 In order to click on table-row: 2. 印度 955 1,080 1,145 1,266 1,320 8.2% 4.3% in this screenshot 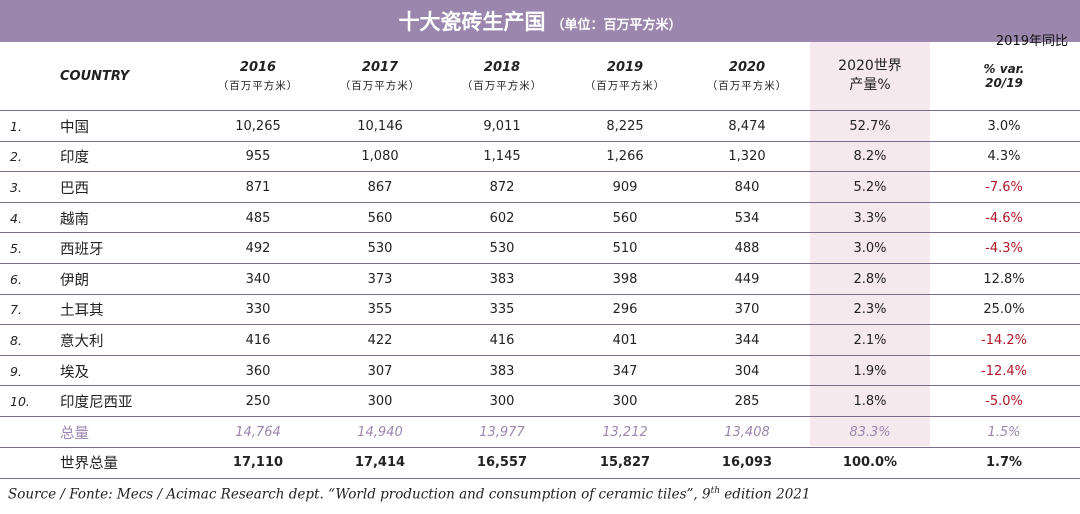, I will do `click(540, 156)`.